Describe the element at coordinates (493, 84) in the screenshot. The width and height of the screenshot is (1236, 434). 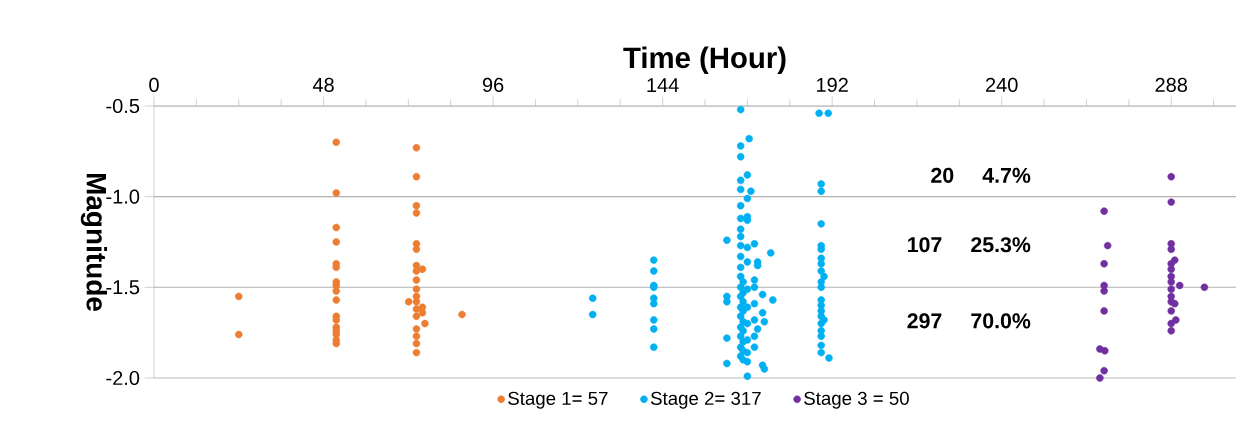
I see `x-tick-label: 96` at that location.